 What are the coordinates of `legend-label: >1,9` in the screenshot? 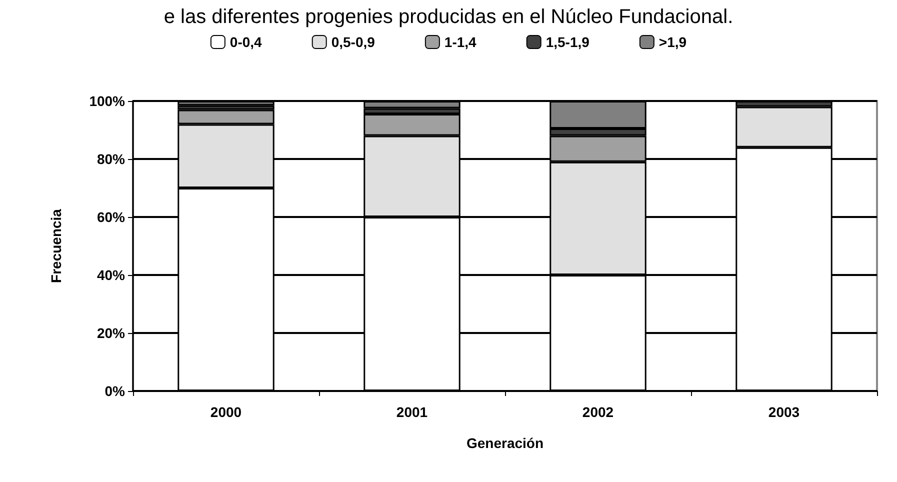 It's located at (672, 42).